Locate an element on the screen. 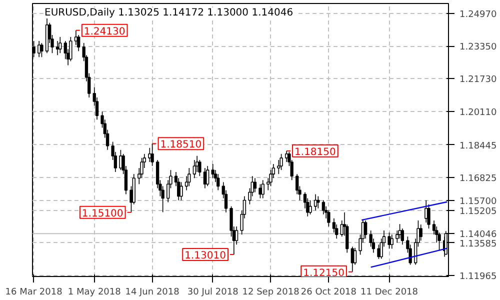 This screenshot has width=500, height=300. annotation: 1.18510 is located at coordinates (181, 145).